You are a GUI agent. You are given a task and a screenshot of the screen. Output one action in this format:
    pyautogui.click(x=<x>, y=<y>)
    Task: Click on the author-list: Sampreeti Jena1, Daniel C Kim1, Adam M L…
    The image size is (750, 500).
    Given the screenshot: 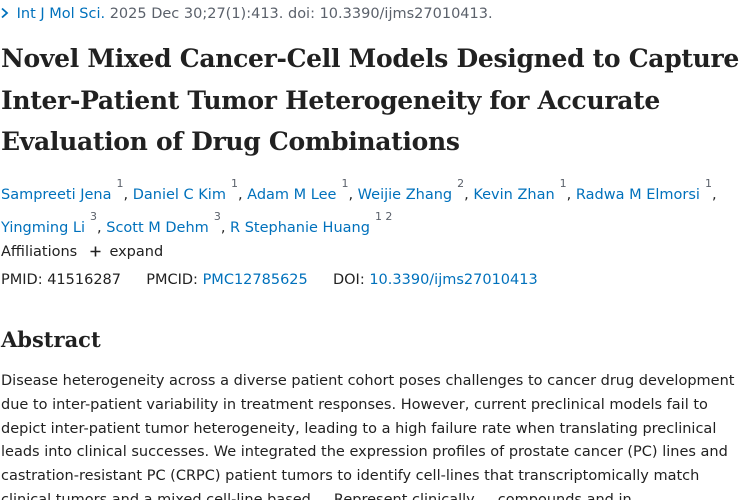 What is the action you would take?
    pyautogui.click(x=375, y=209)
    